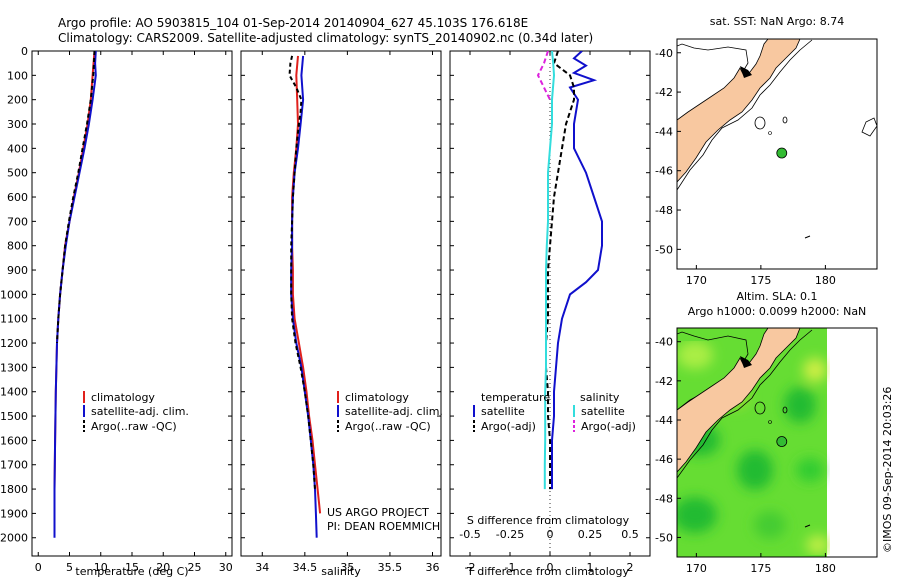  I want to click on sla-banks-peninsula, so click(746, 362).